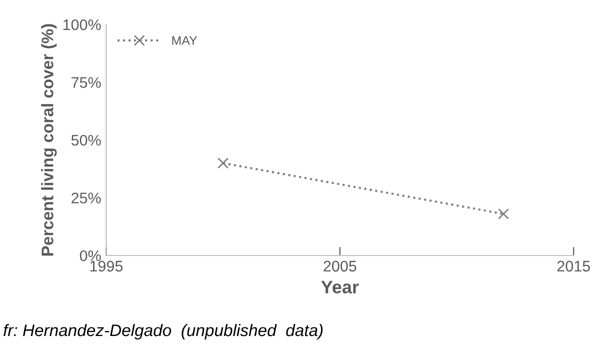  What do you see at coordinates (90, 256) in the screenshot?
I see `y-tick-label: 0%` at bounding box center [90, 256].